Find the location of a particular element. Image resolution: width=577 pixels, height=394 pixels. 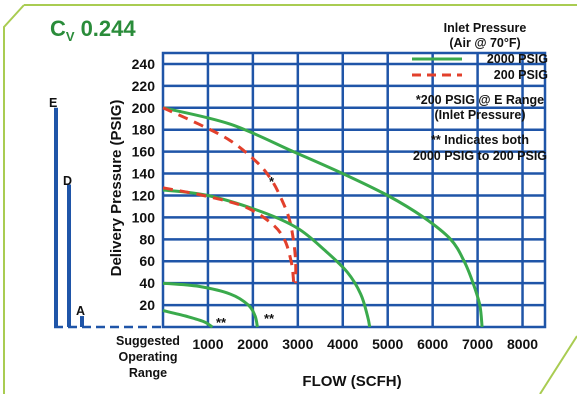

x-tick-label-1000: 1000 is located at coordinates (207, 344).